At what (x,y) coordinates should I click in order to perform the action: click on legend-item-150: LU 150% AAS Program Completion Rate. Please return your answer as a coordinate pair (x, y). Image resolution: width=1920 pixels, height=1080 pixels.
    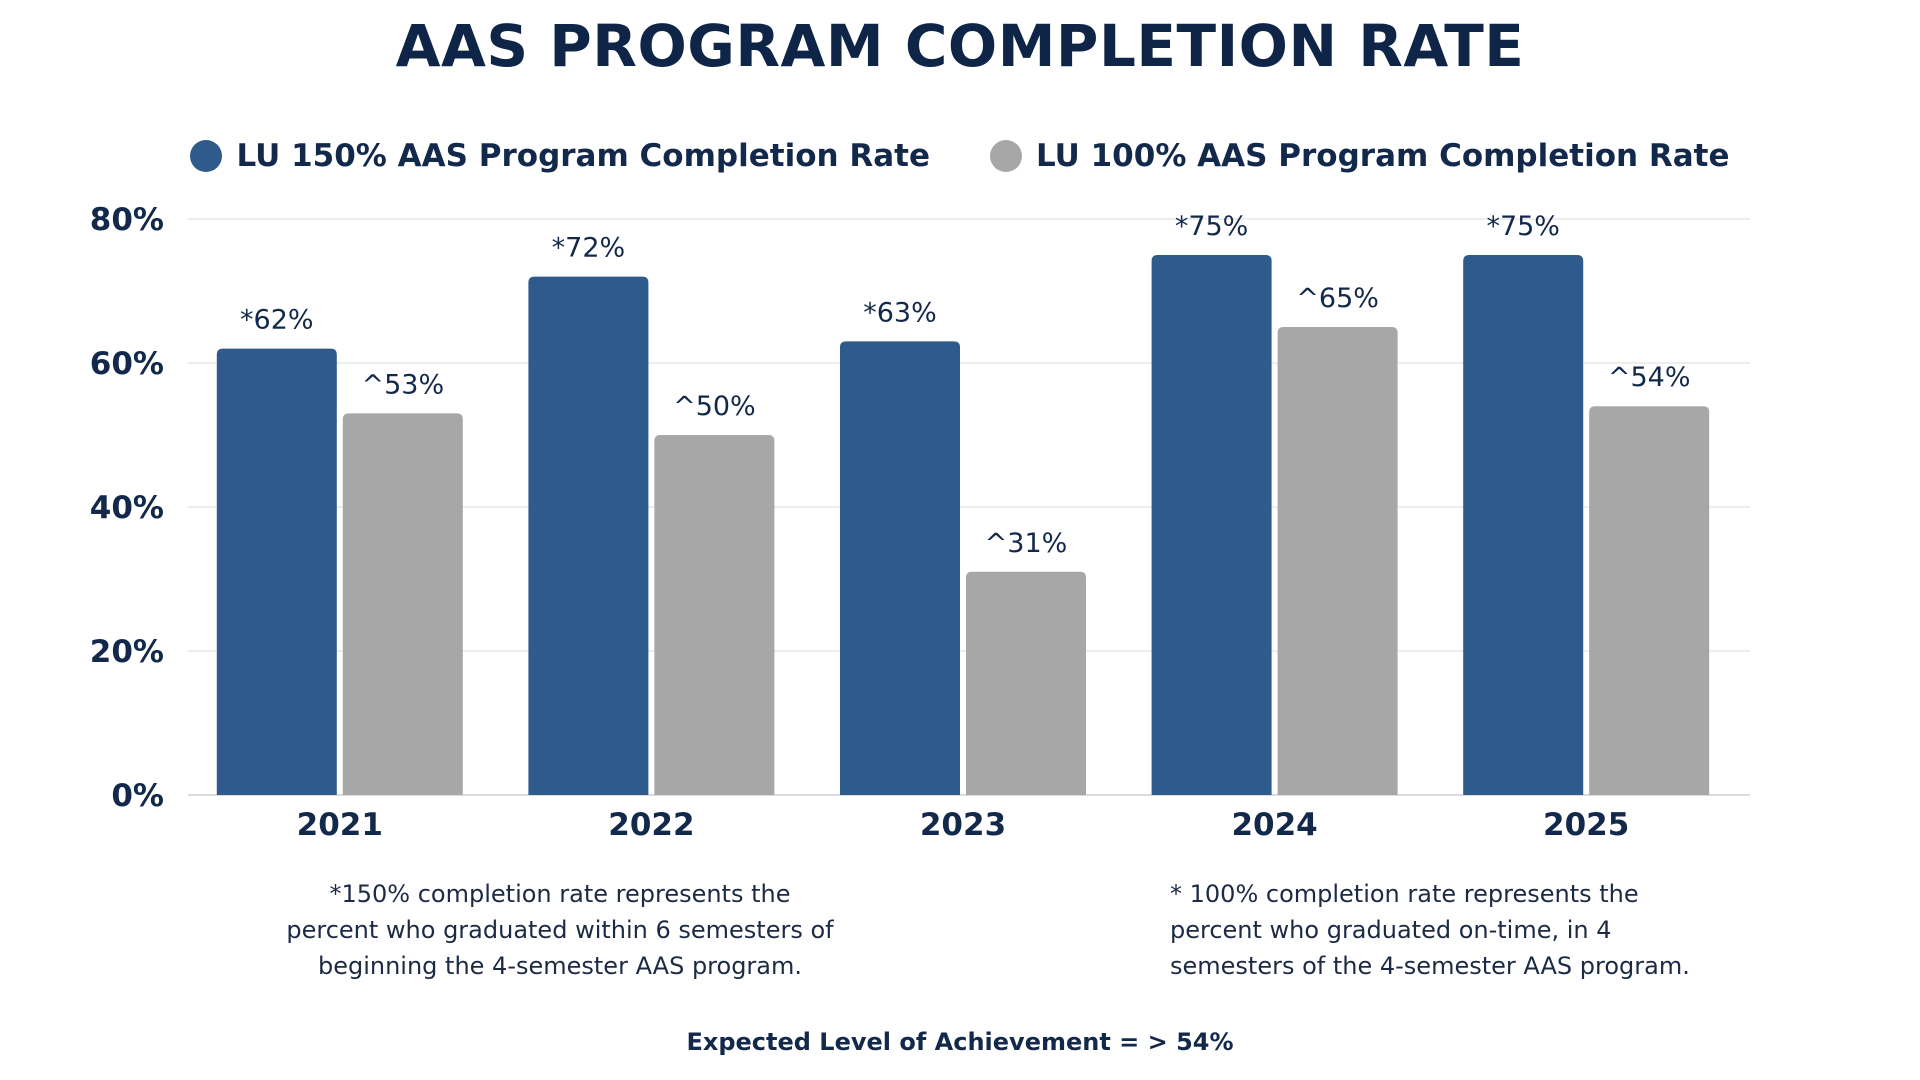
    Looking at the image, I should click on (560, 156).